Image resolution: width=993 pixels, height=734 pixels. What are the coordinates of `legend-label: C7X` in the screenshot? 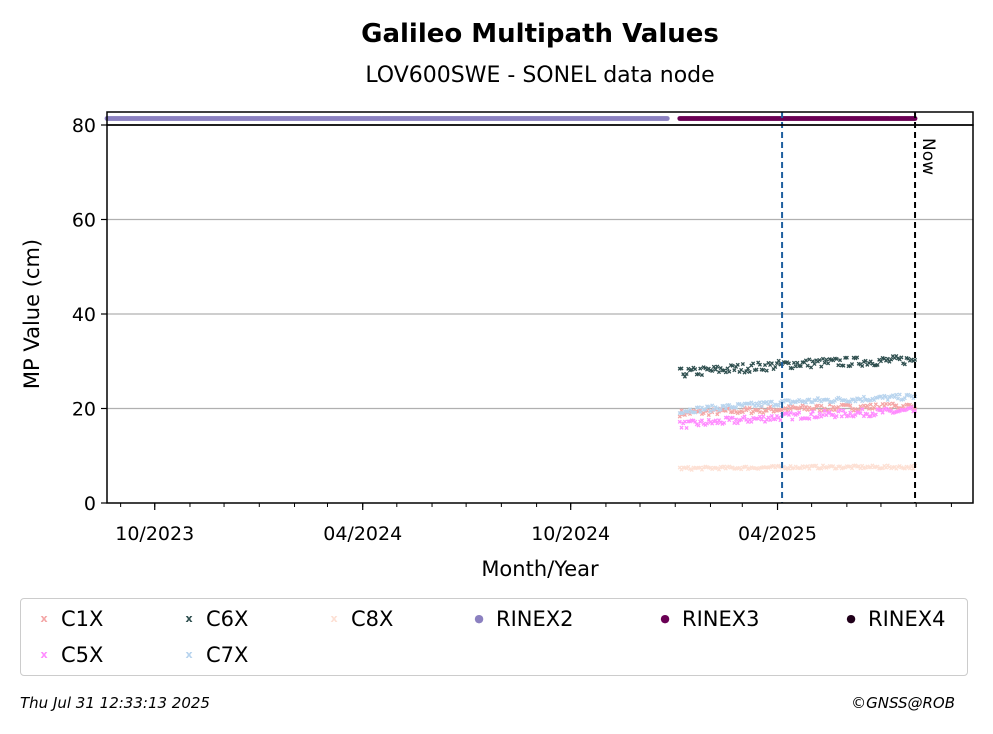 It's located at (227, 655).